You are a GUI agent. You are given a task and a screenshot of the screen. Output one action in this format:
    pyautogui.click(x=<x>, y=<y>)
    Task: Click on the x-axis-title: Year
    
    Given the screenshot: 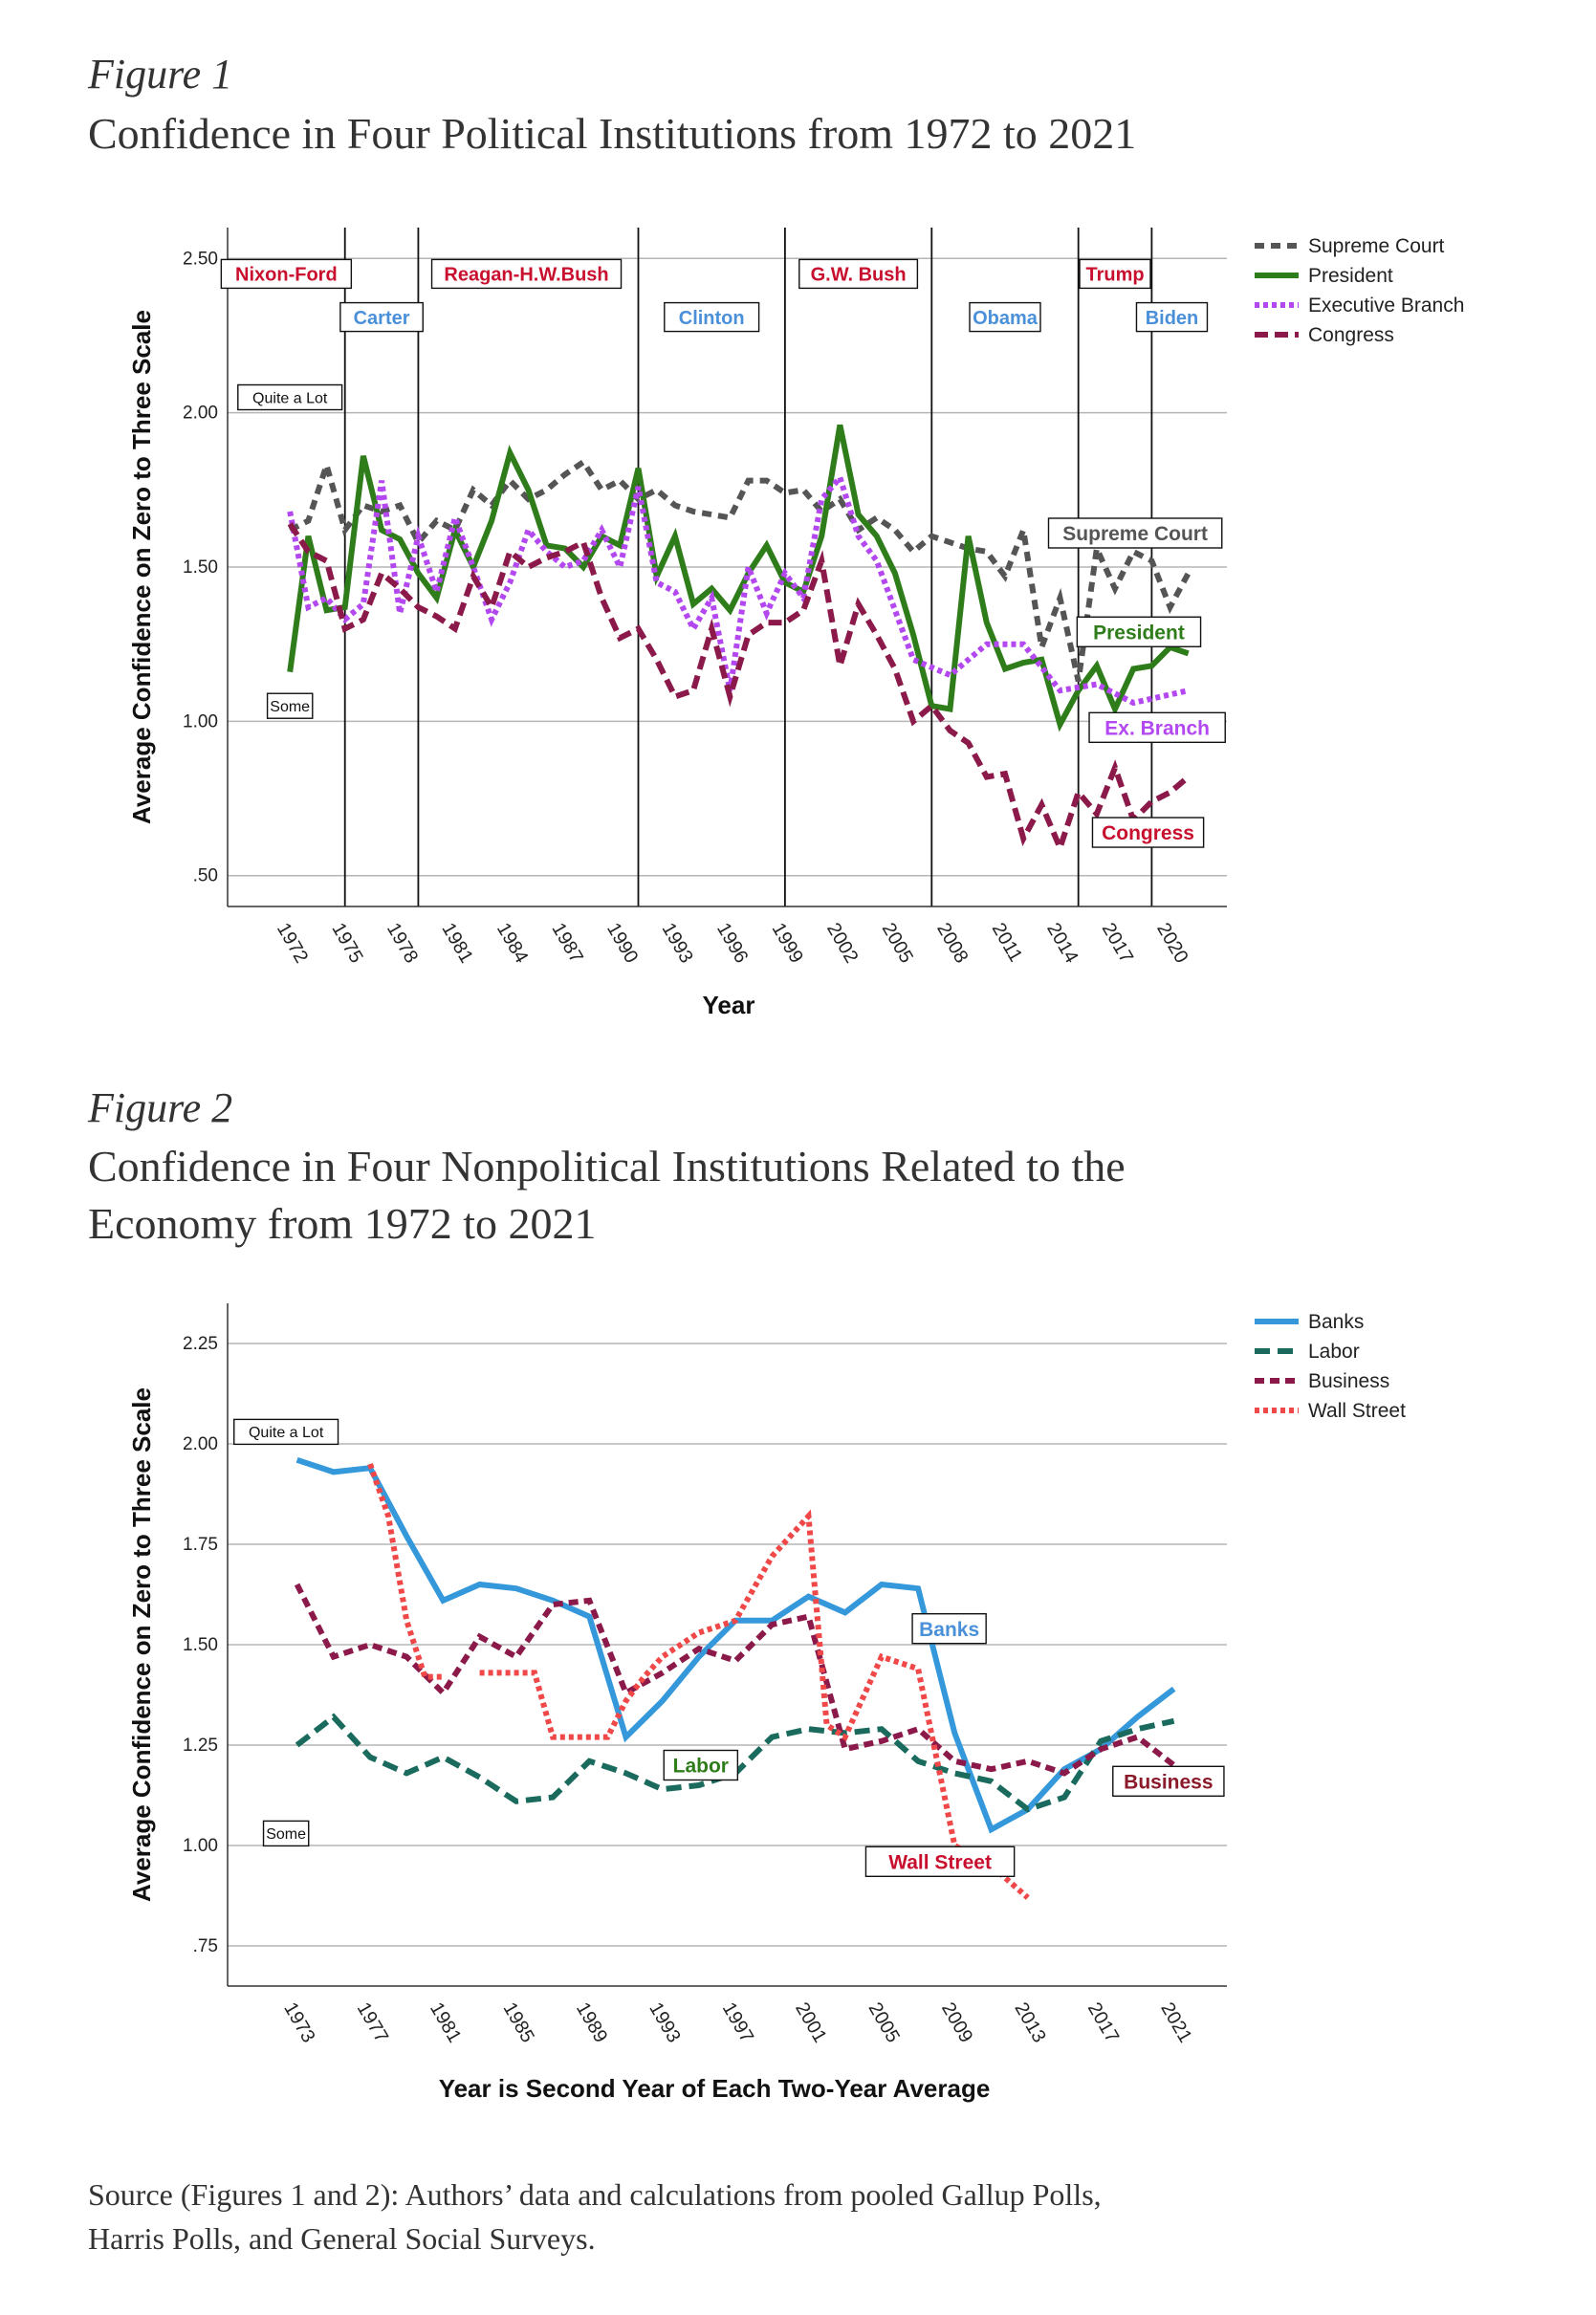 What is the action you would take?
    pyautogui.click(x=729, y=1005)
    